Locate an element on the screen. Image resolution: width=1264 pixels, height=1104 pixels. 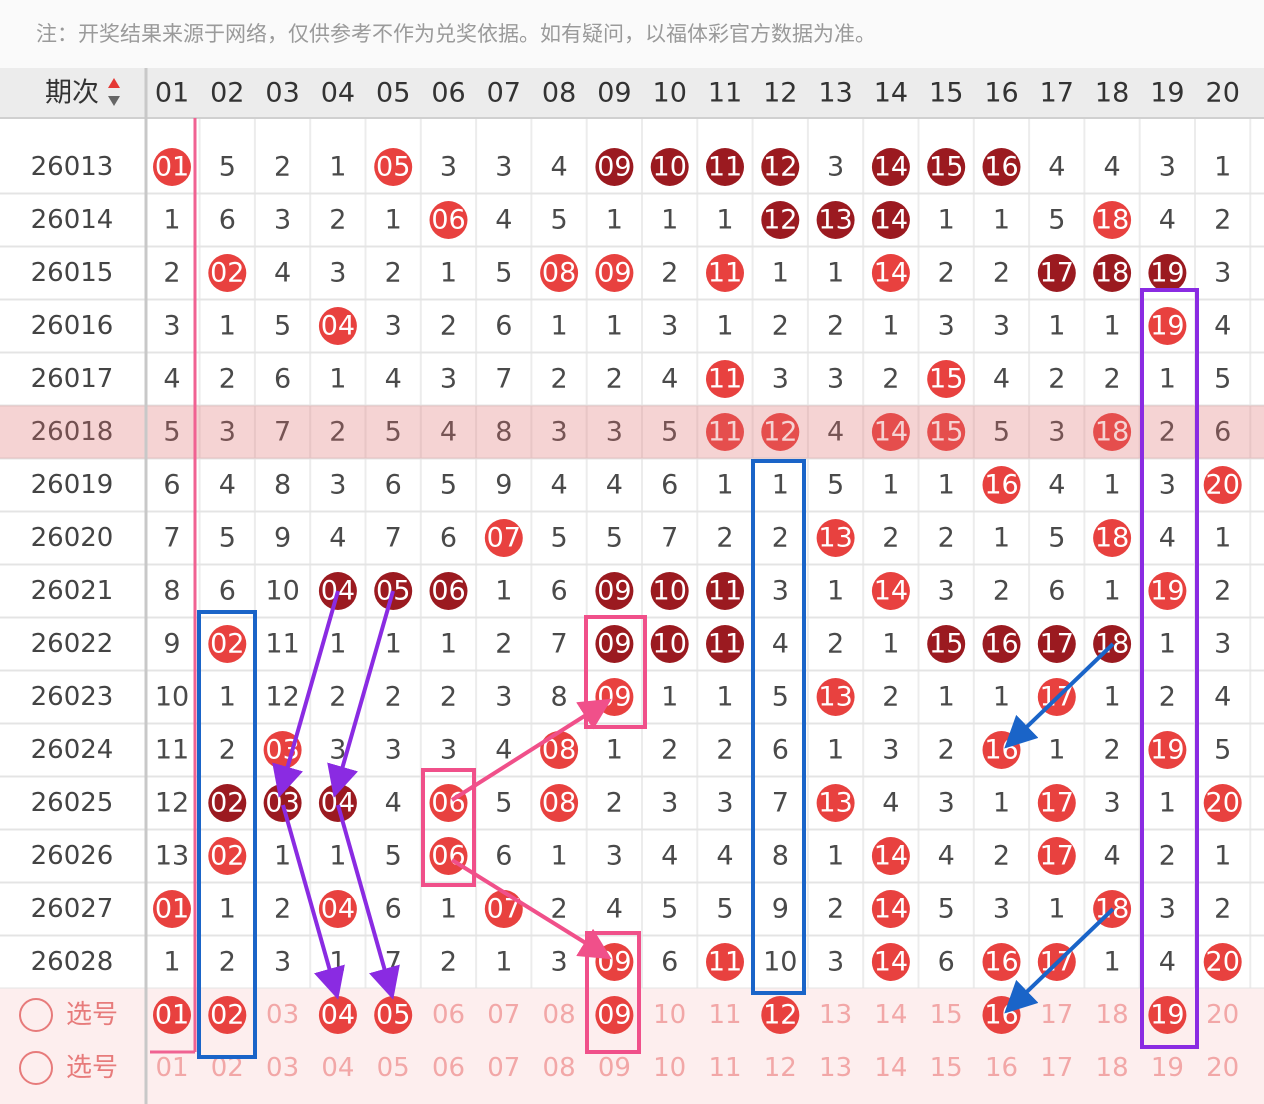
header-col: 19 is located at coordinates (1167, 93).